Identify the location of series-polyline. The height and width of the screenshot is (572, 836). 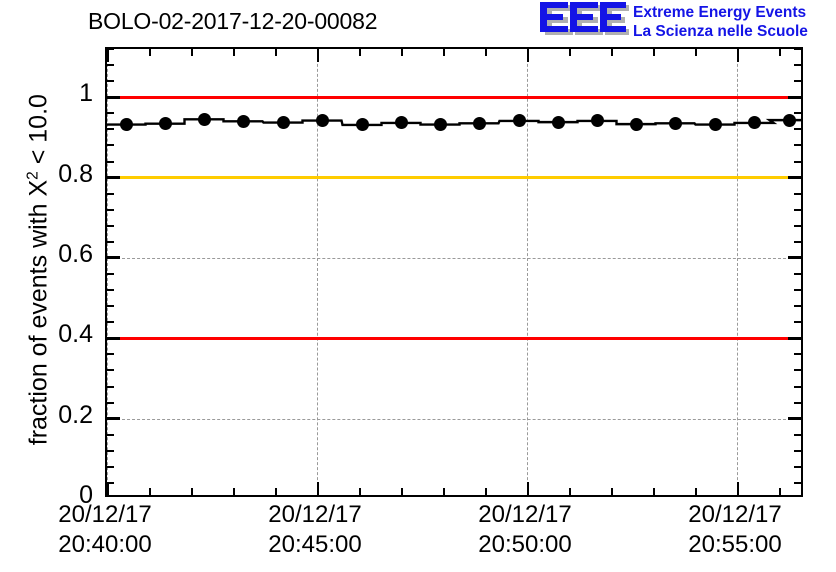
(454, 122).